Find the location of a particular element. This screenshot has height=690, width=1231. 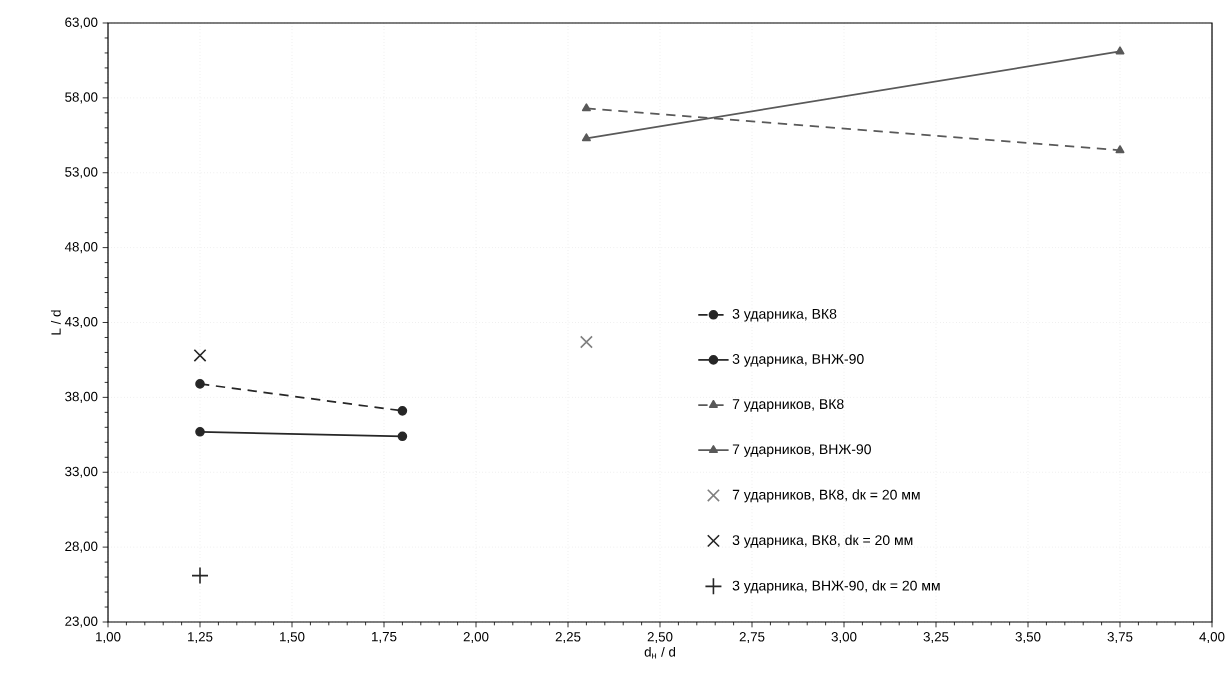

x-tick-label: 3,75 is located at coordinates (1120, 638).